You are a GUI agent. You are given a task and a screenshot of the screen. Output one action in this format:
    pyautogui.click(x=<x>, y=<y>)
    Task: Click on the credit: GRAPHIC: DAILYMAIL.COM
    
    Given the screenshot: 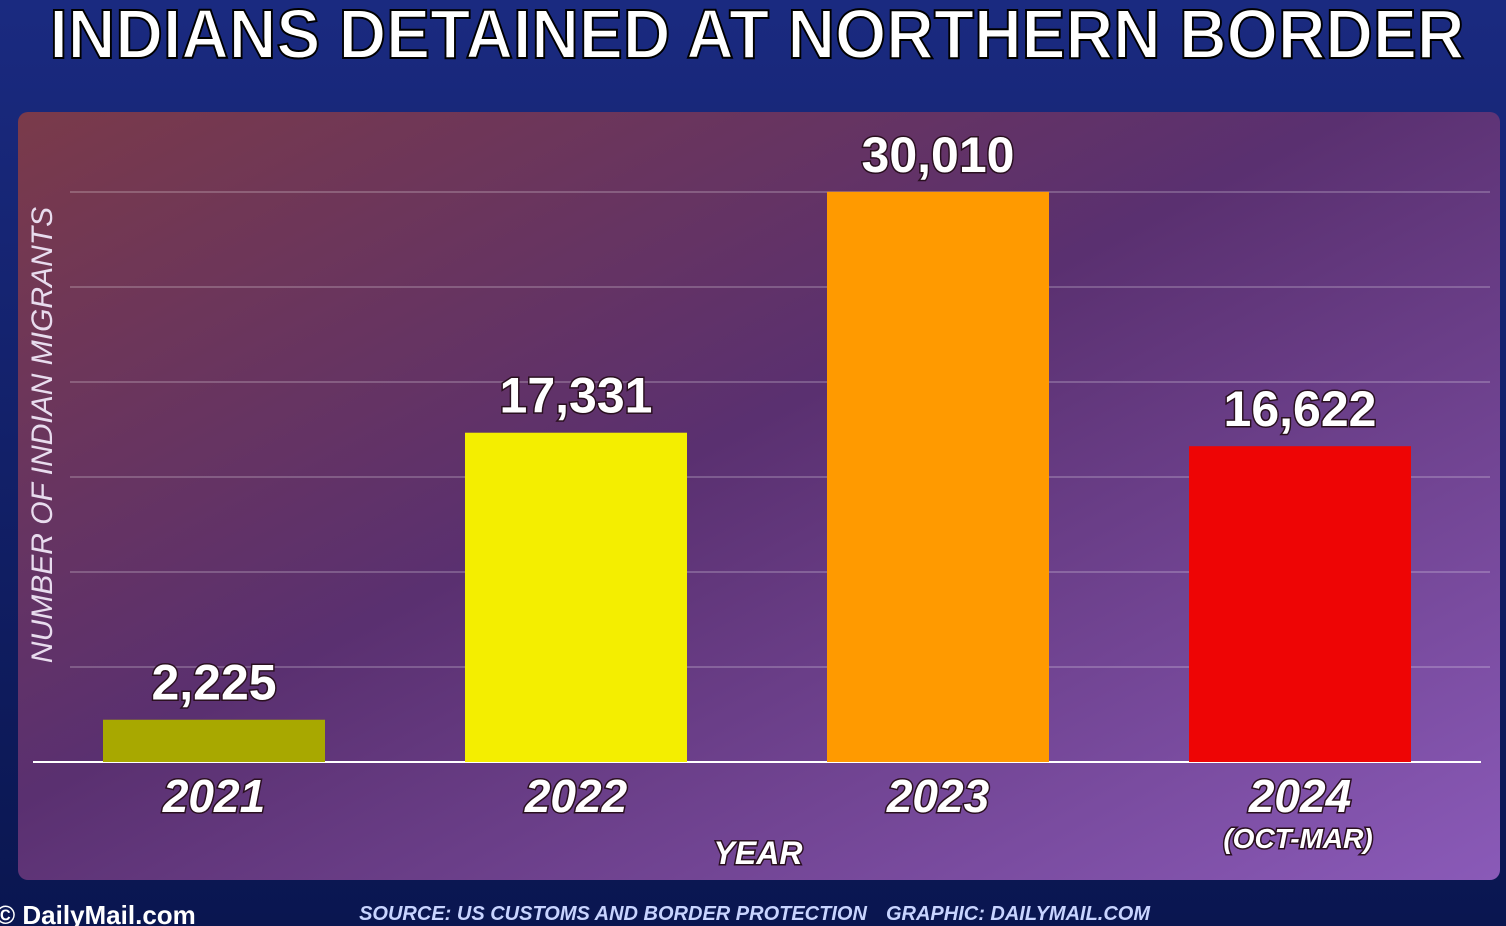 What is the action you would take?
    pyautogui.click(x=1018, y=914)
    